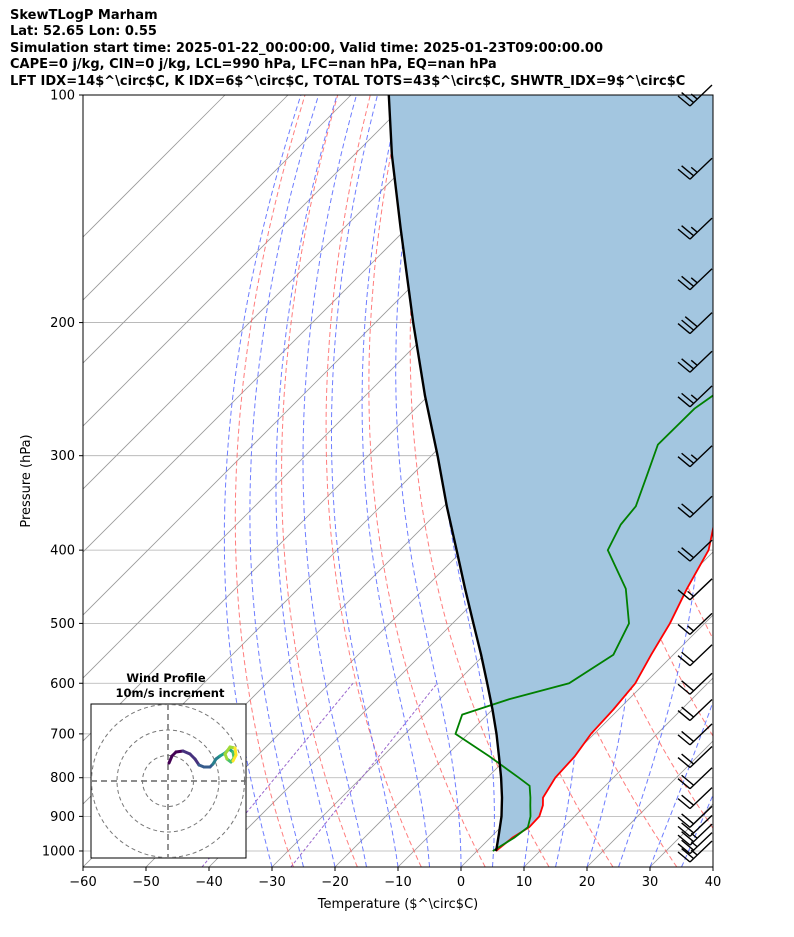 This screenshot has width=794, height=937. What do you see at coordinates (461, 882) in the screenshot?
I see `x-tick-label: 0` at bounding box center [461, 882].